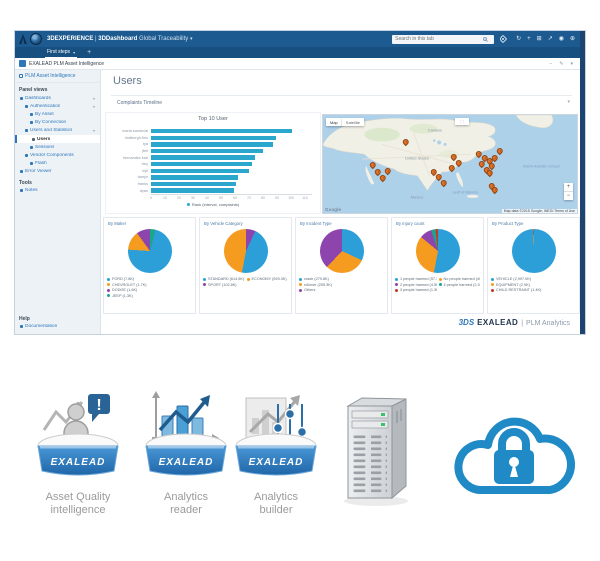  I want to click on legend-item: FORD (7.8K), so click(149, 279).